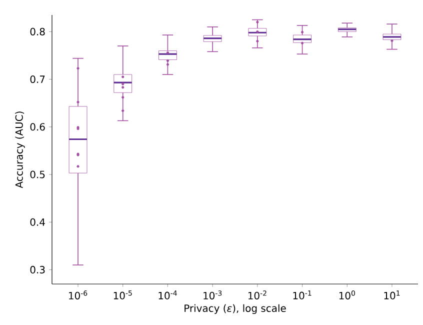  What do you see at coordinates (37, 79) in the screenshot?
I see `y-tick-label: 0.7` at bounding box center [37, 79].